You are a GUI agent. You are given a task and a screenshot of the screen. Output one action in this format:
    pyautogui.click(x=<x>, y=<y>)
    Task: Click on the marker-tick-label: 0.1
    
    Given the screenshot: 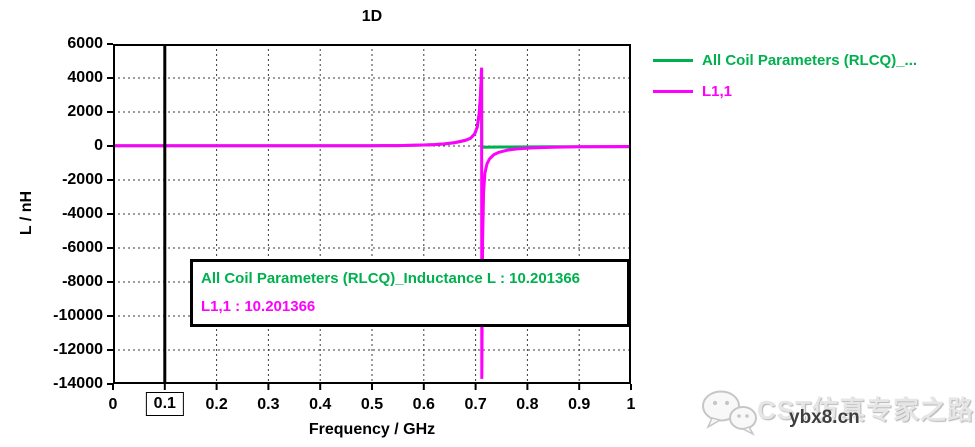 What is the action you would take?
    pyautogui.click(x=164, y=404)
    